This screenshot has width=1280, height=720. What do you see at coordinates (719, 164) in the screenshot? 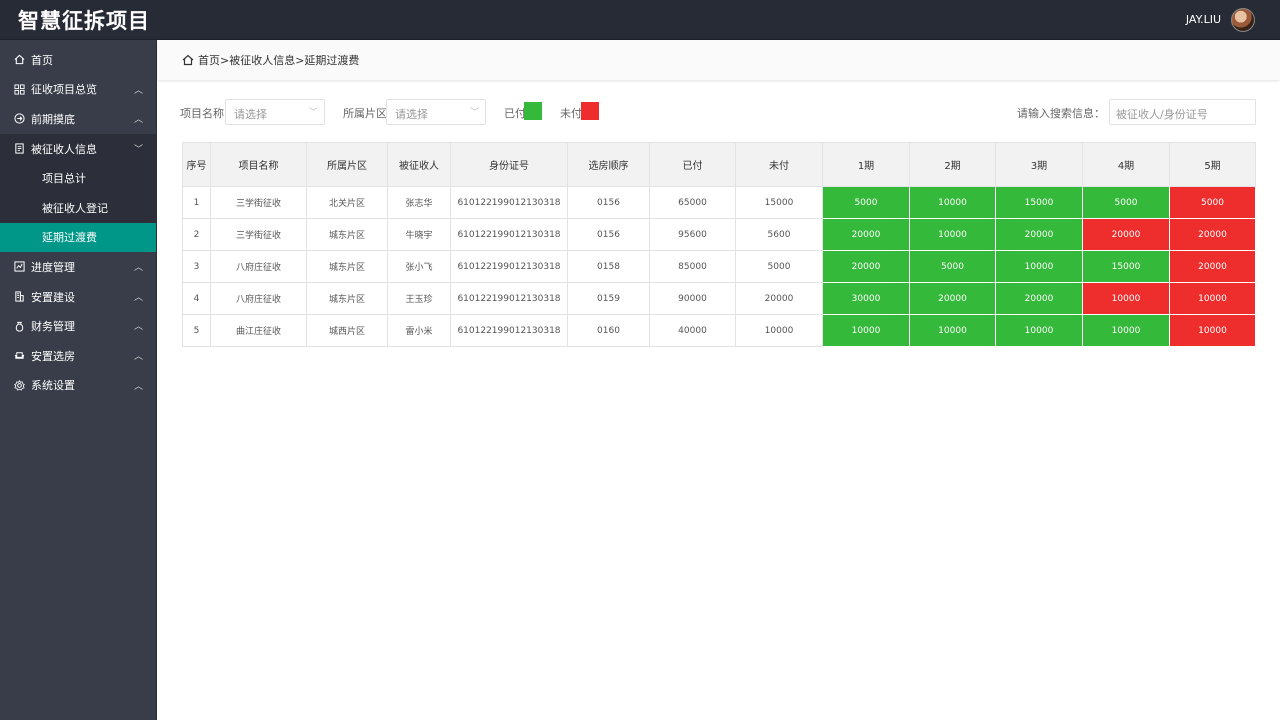
I see `table-header-row: 序号 项目名称 所属片区 被征收人 身份证号 选房顺序 已付 未付 1期 2期 3期 4期 5期` at bounding box center [719, 164].